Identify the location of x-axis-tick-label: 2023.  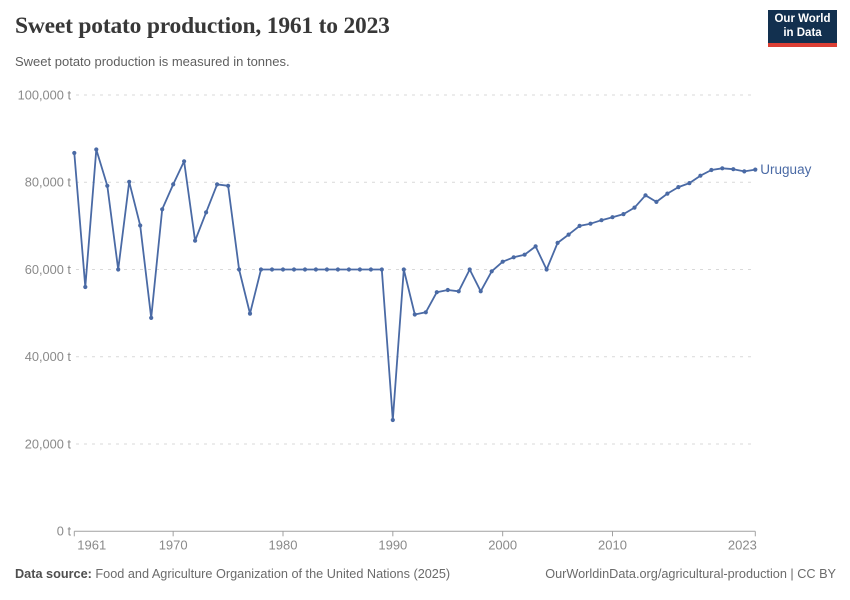
(742, 545).